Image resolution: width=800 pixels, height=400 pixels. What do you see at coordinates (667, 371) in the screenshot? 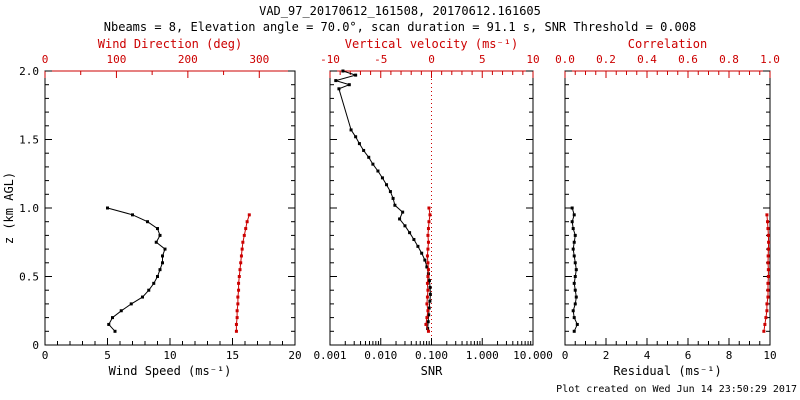
I see `x-axis-title: Residual (ms⁻¹)` at bounding box center [667, 371].